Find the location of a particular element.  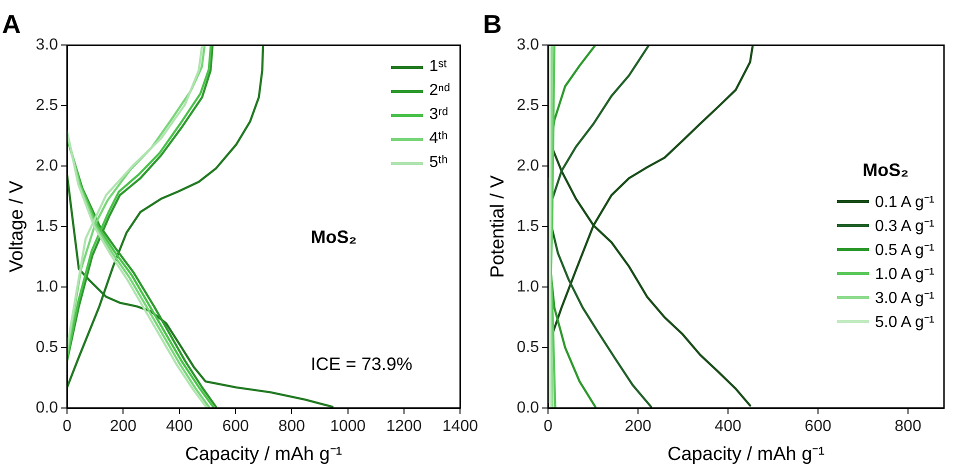

annotation: MoS₂ is located at coordinates (333, 237).